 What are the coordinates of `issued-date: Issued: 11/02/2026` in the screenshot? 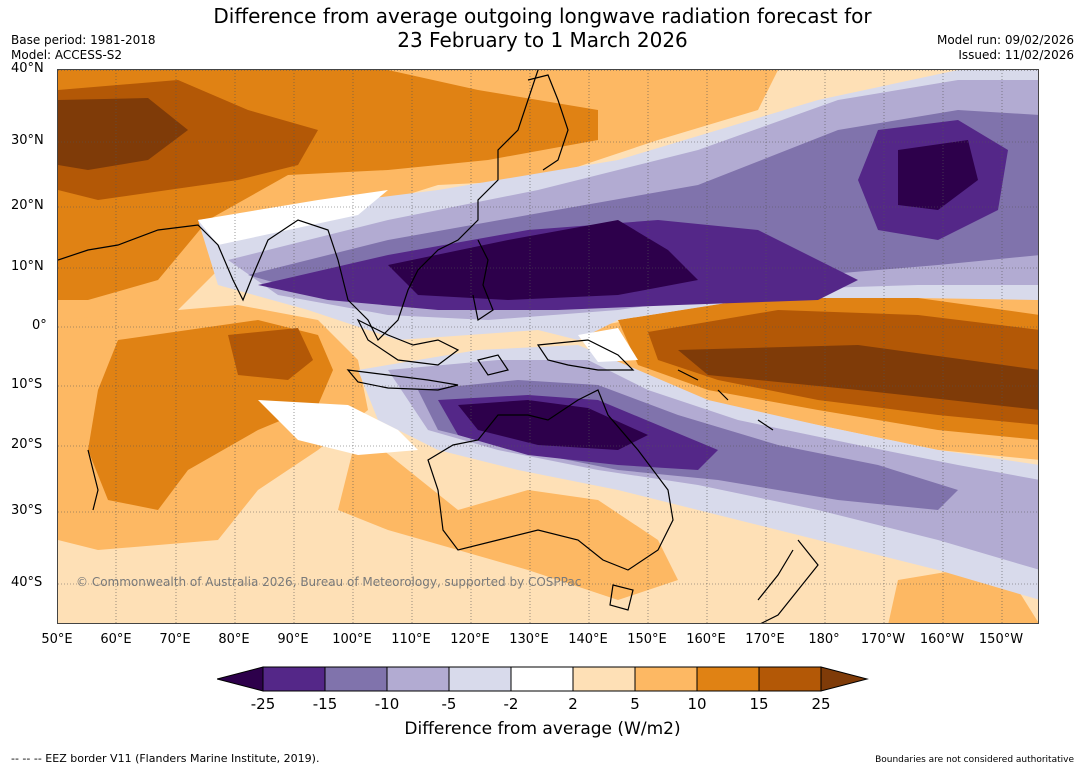 It's located at (1016, 55).